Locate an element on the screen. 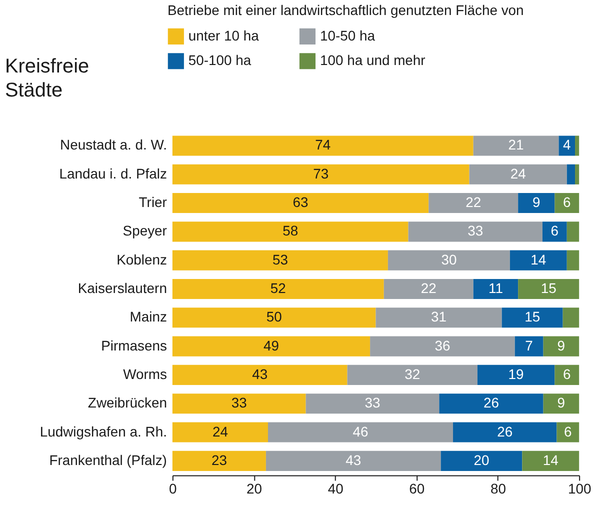 The height and width of the screenshot is (507, 603). x-tick-label: 60 is located at coordinates (417, 488).